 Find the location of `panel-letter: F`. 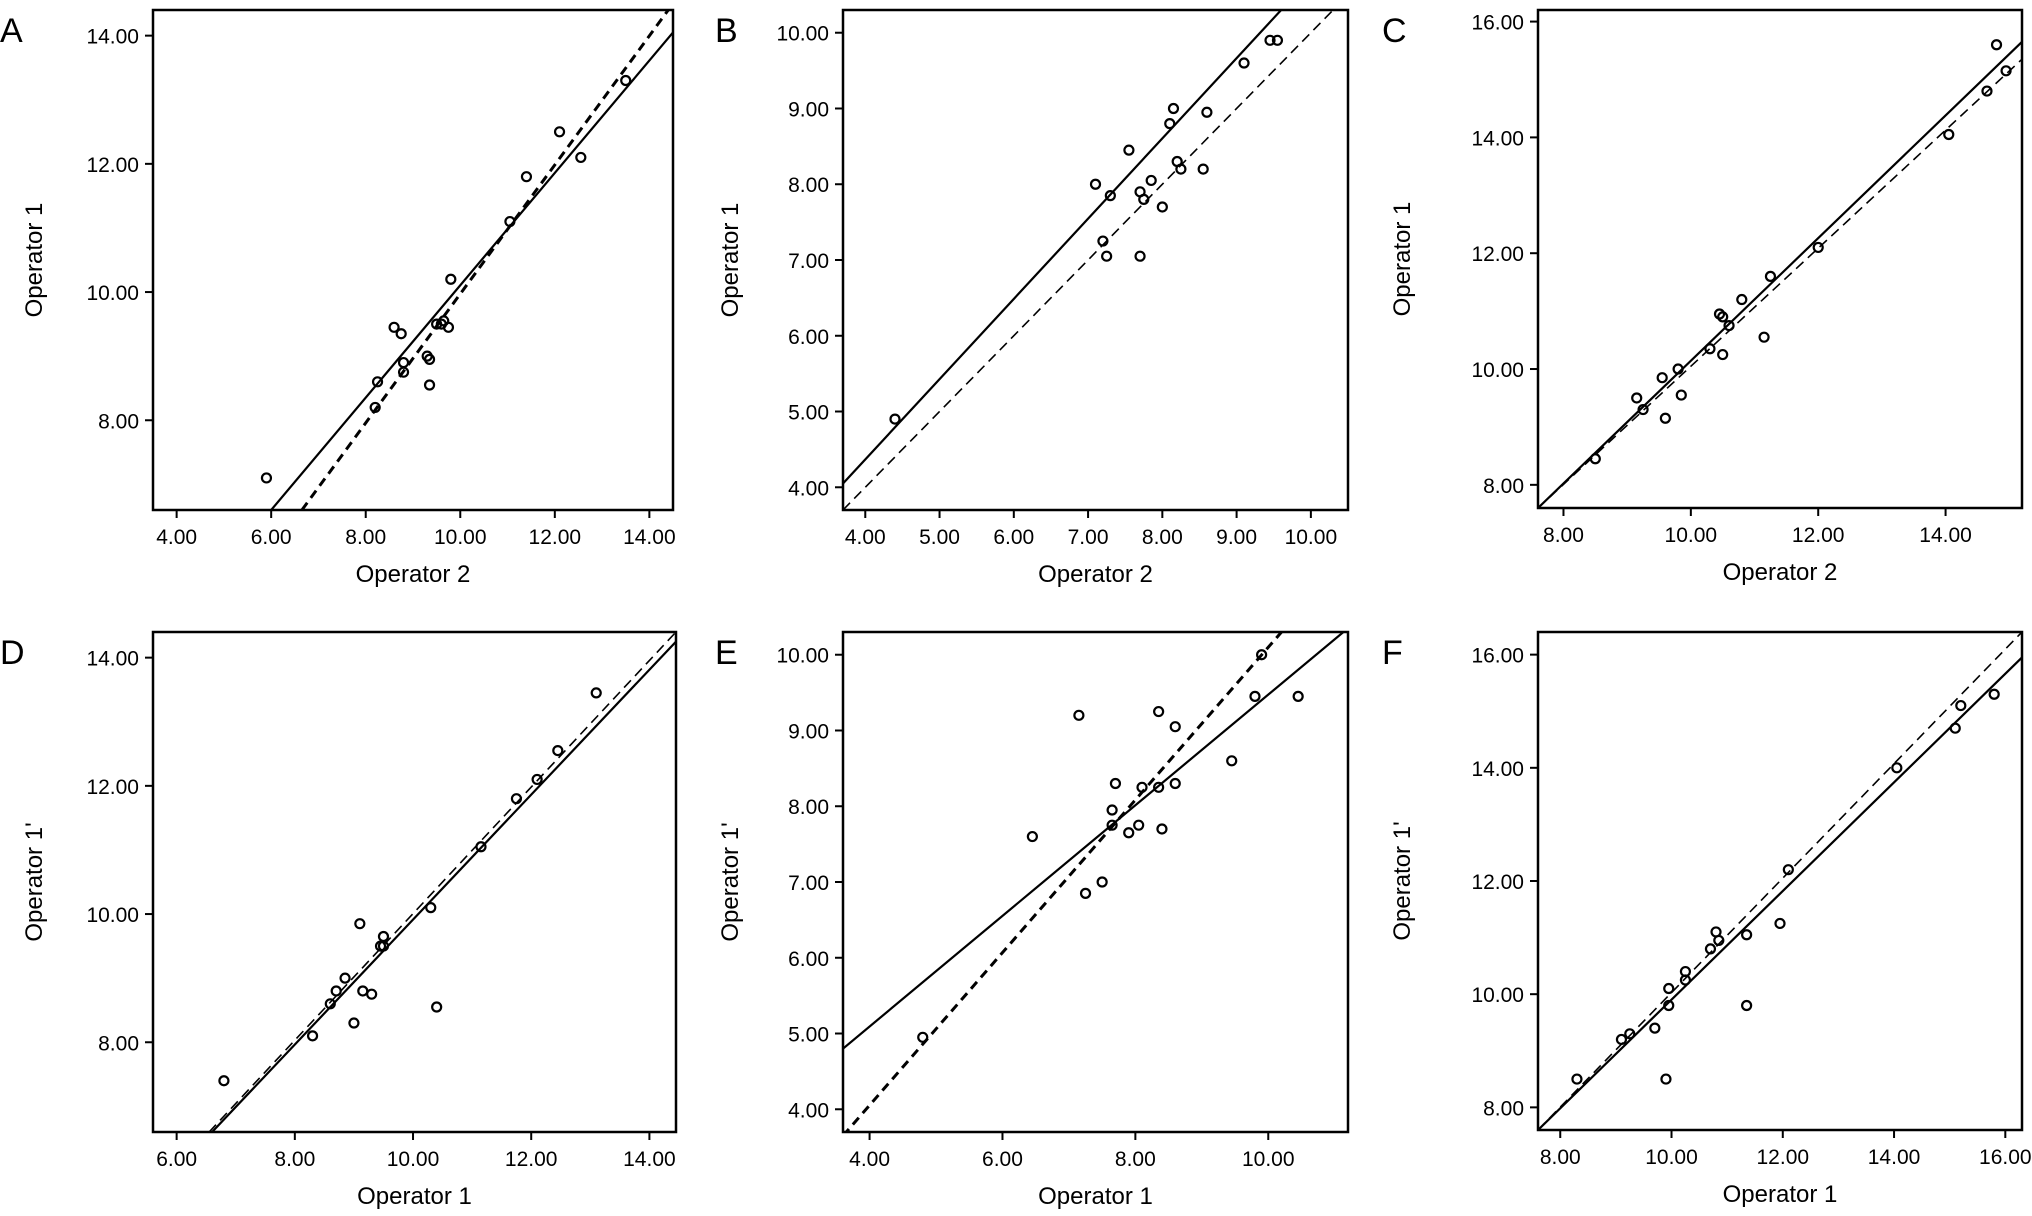

panel-letter: F is located at coordinates (1392, 653).